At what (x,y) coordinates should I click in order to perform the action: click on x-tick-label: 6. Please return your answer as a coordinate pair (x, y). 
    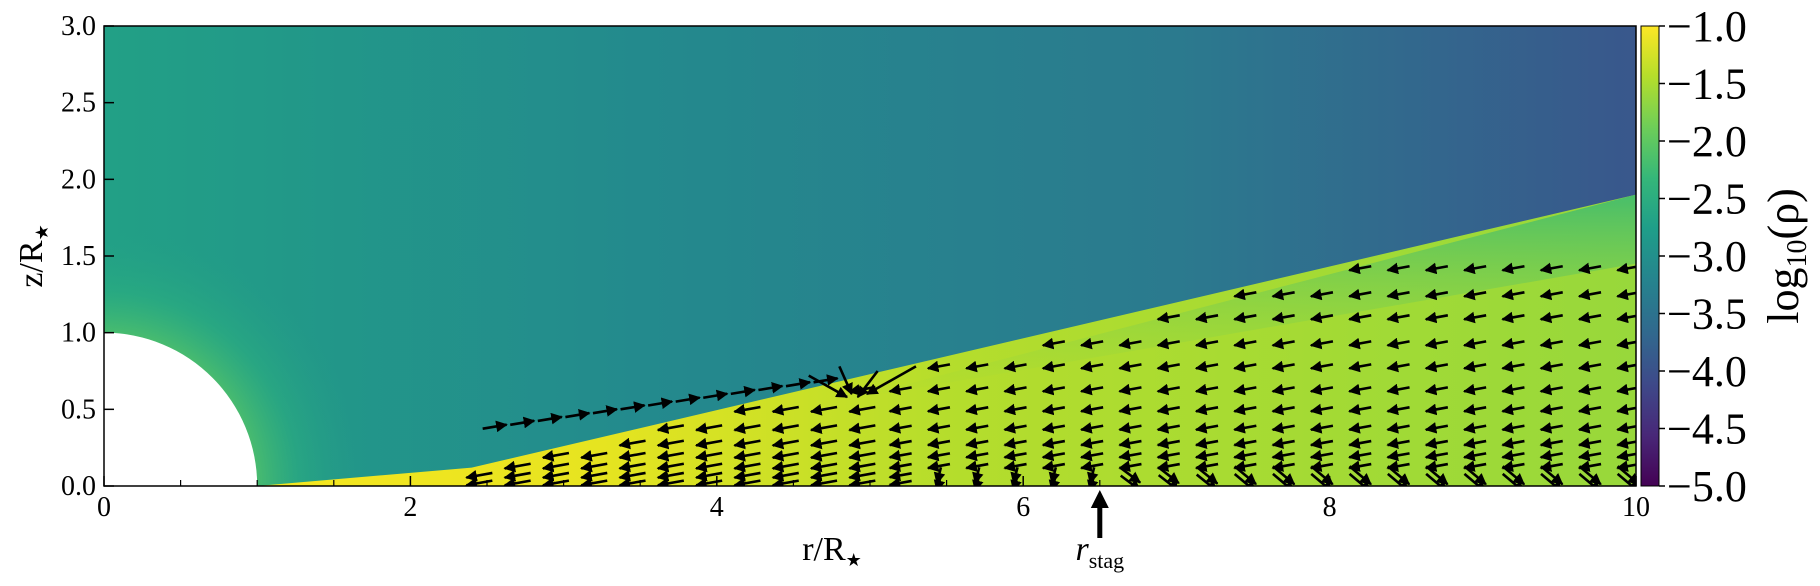
    Looking at the image, I should click on (1023, 507).